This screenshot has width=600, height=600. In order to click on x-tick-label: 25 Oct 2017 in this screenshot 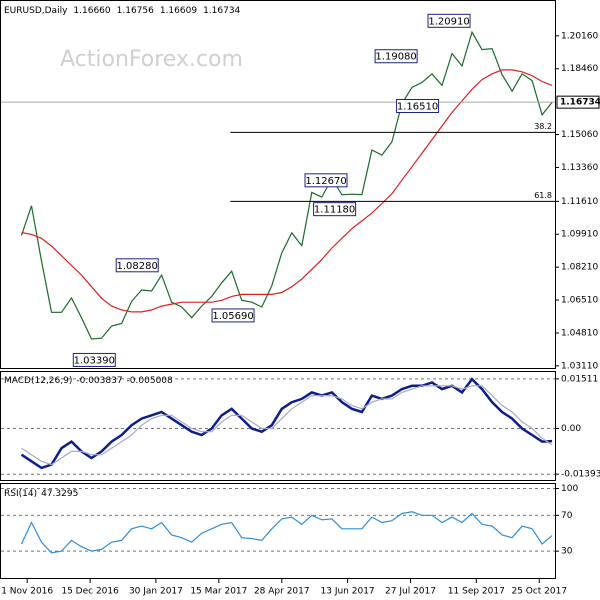, I will do `click(539, 592)`.